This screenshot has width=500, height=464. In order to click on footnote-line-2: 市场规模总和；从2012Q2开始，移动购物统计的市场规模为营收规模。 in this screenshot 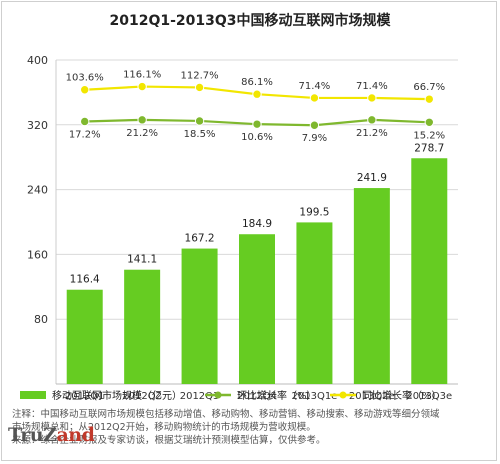, I will do `click(164, 427)`.